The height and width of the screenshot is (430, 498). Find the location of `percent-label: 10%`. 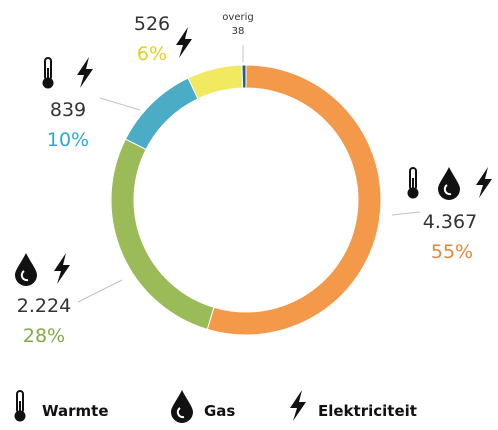

percent-label: 10% is located at coordinates (68, 140).